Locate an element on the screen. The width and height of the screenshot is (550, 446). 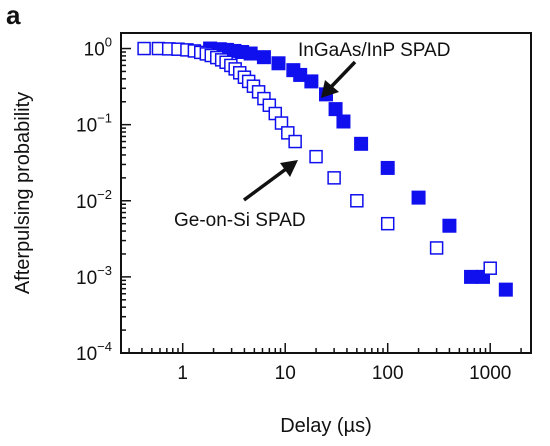
annotation-ingaas-inp-spad: InGaAs/InP SPAD is located at coordinates (374, 50).